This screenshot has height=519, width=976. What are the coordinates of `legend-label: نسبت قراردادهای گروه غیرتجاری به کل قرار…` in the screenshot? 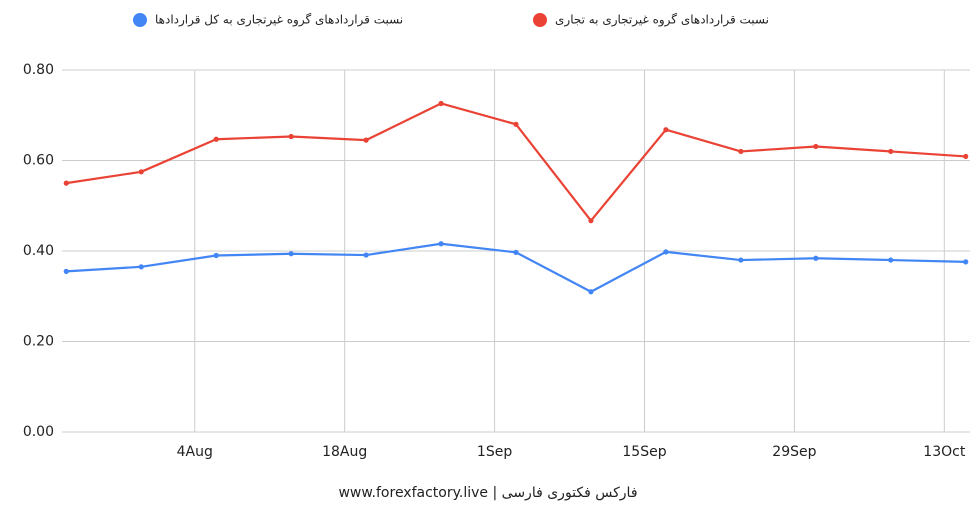 It's located at (279, 20).